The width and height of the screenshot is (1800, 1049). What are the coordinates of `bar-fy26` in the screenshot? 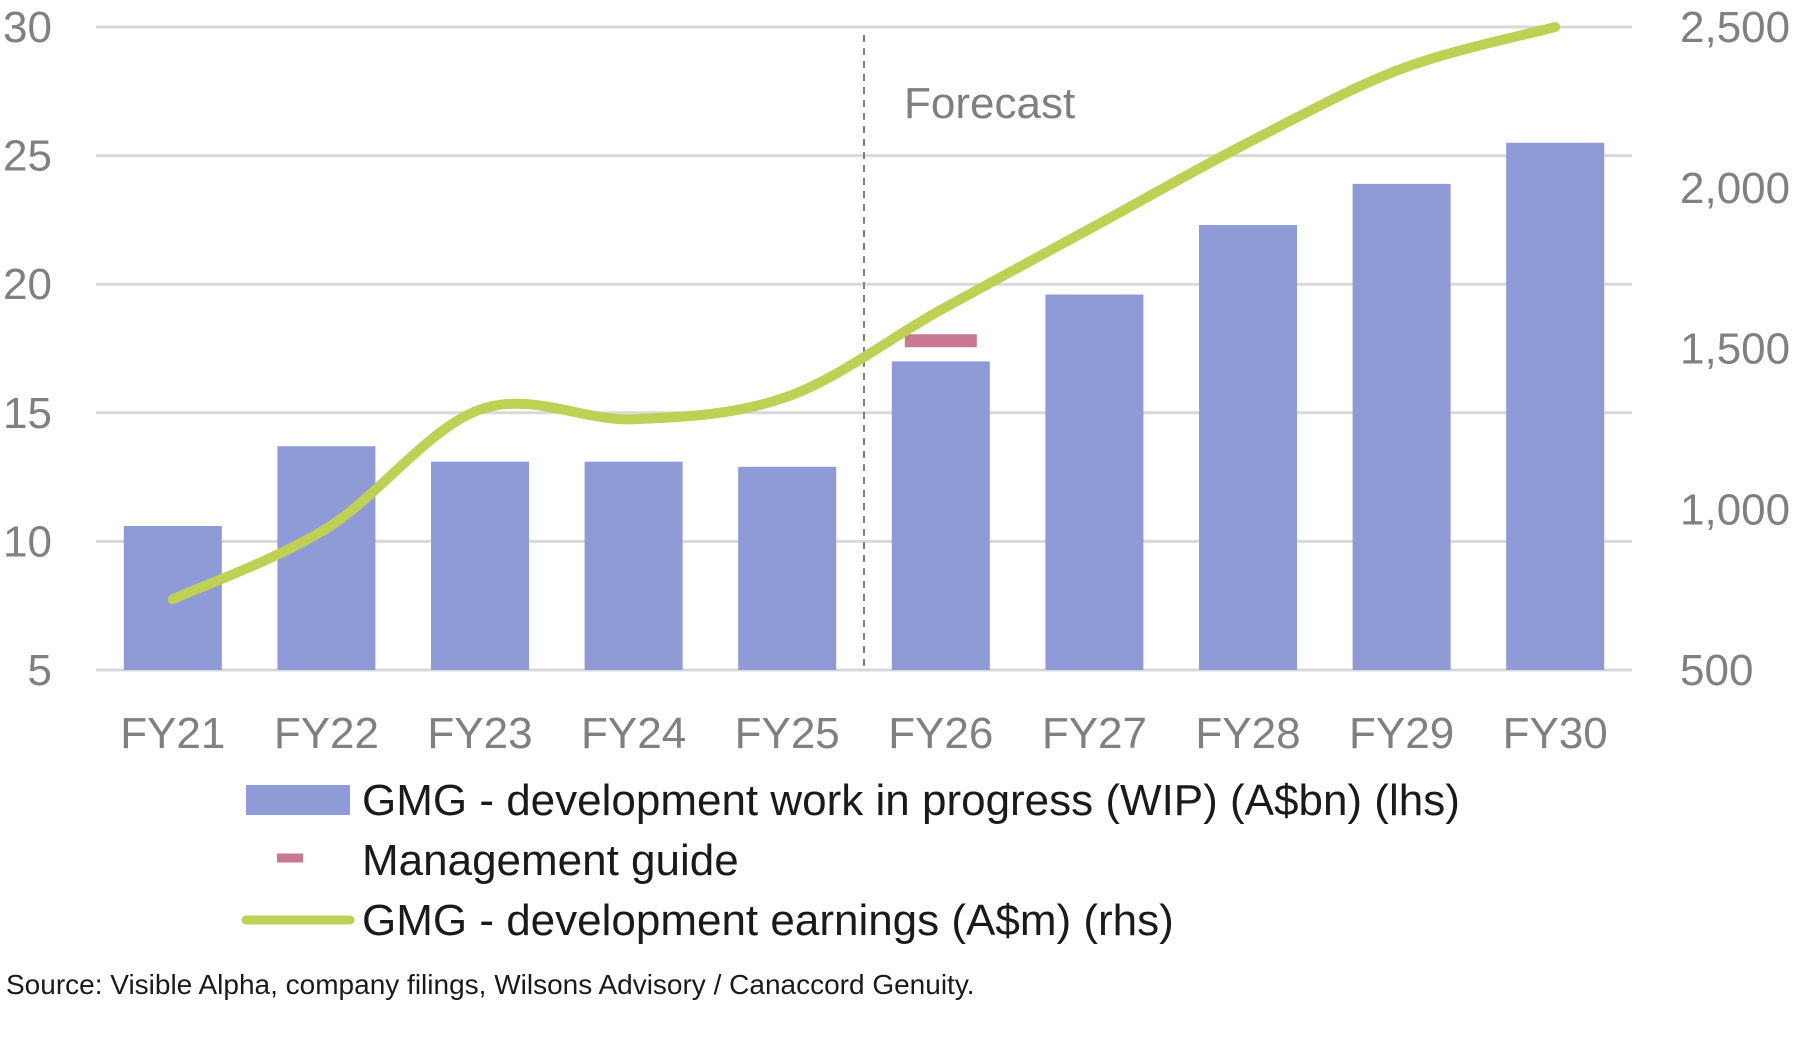 It's located at (940, 515).